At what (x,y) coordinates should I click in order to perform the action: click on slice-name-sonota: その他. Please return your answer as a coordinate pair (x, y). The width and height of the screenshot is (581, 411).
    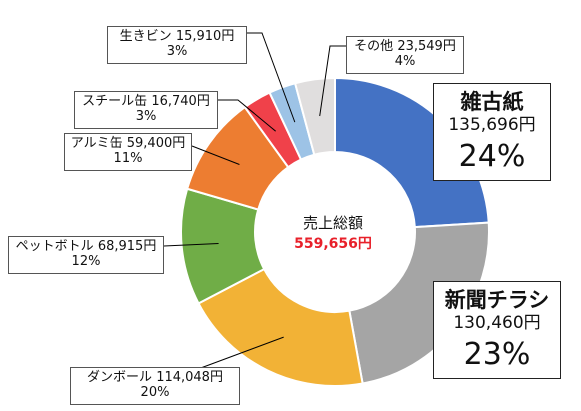
    Looking at the image, I should click on (374, 46).